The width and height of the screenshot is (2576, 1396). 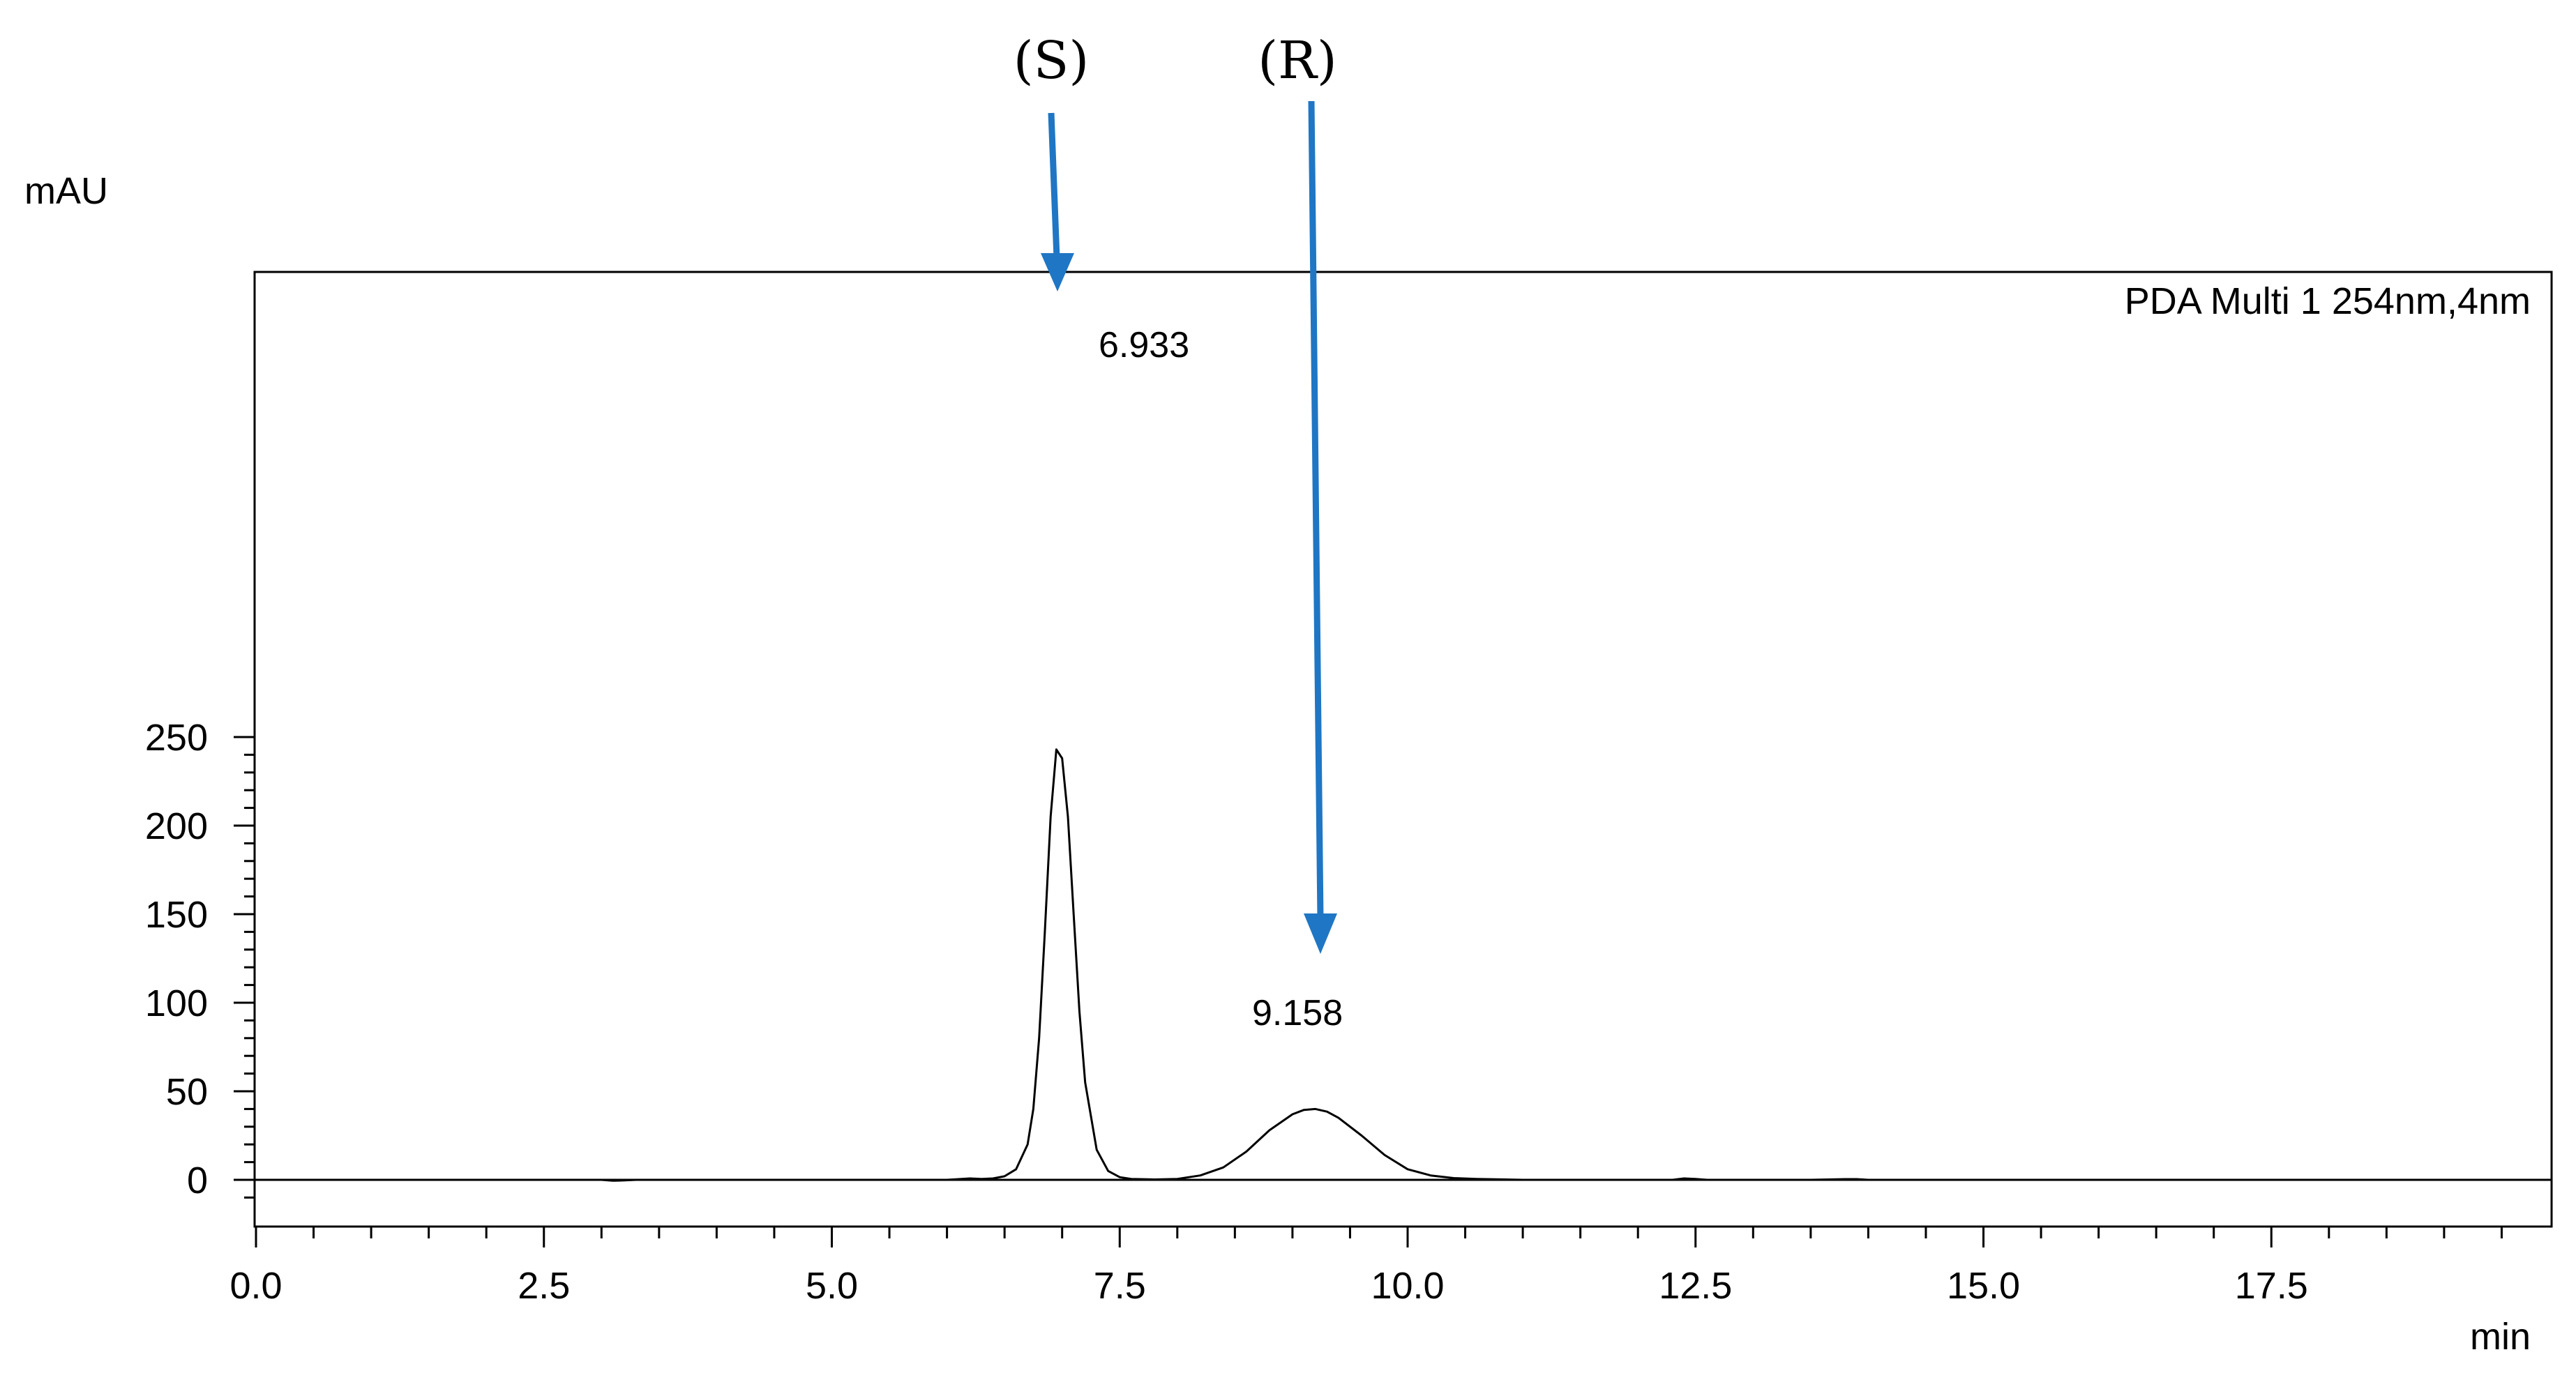 I want to click on x-tick-label: 10.0, so click(x=1407, y=1286).